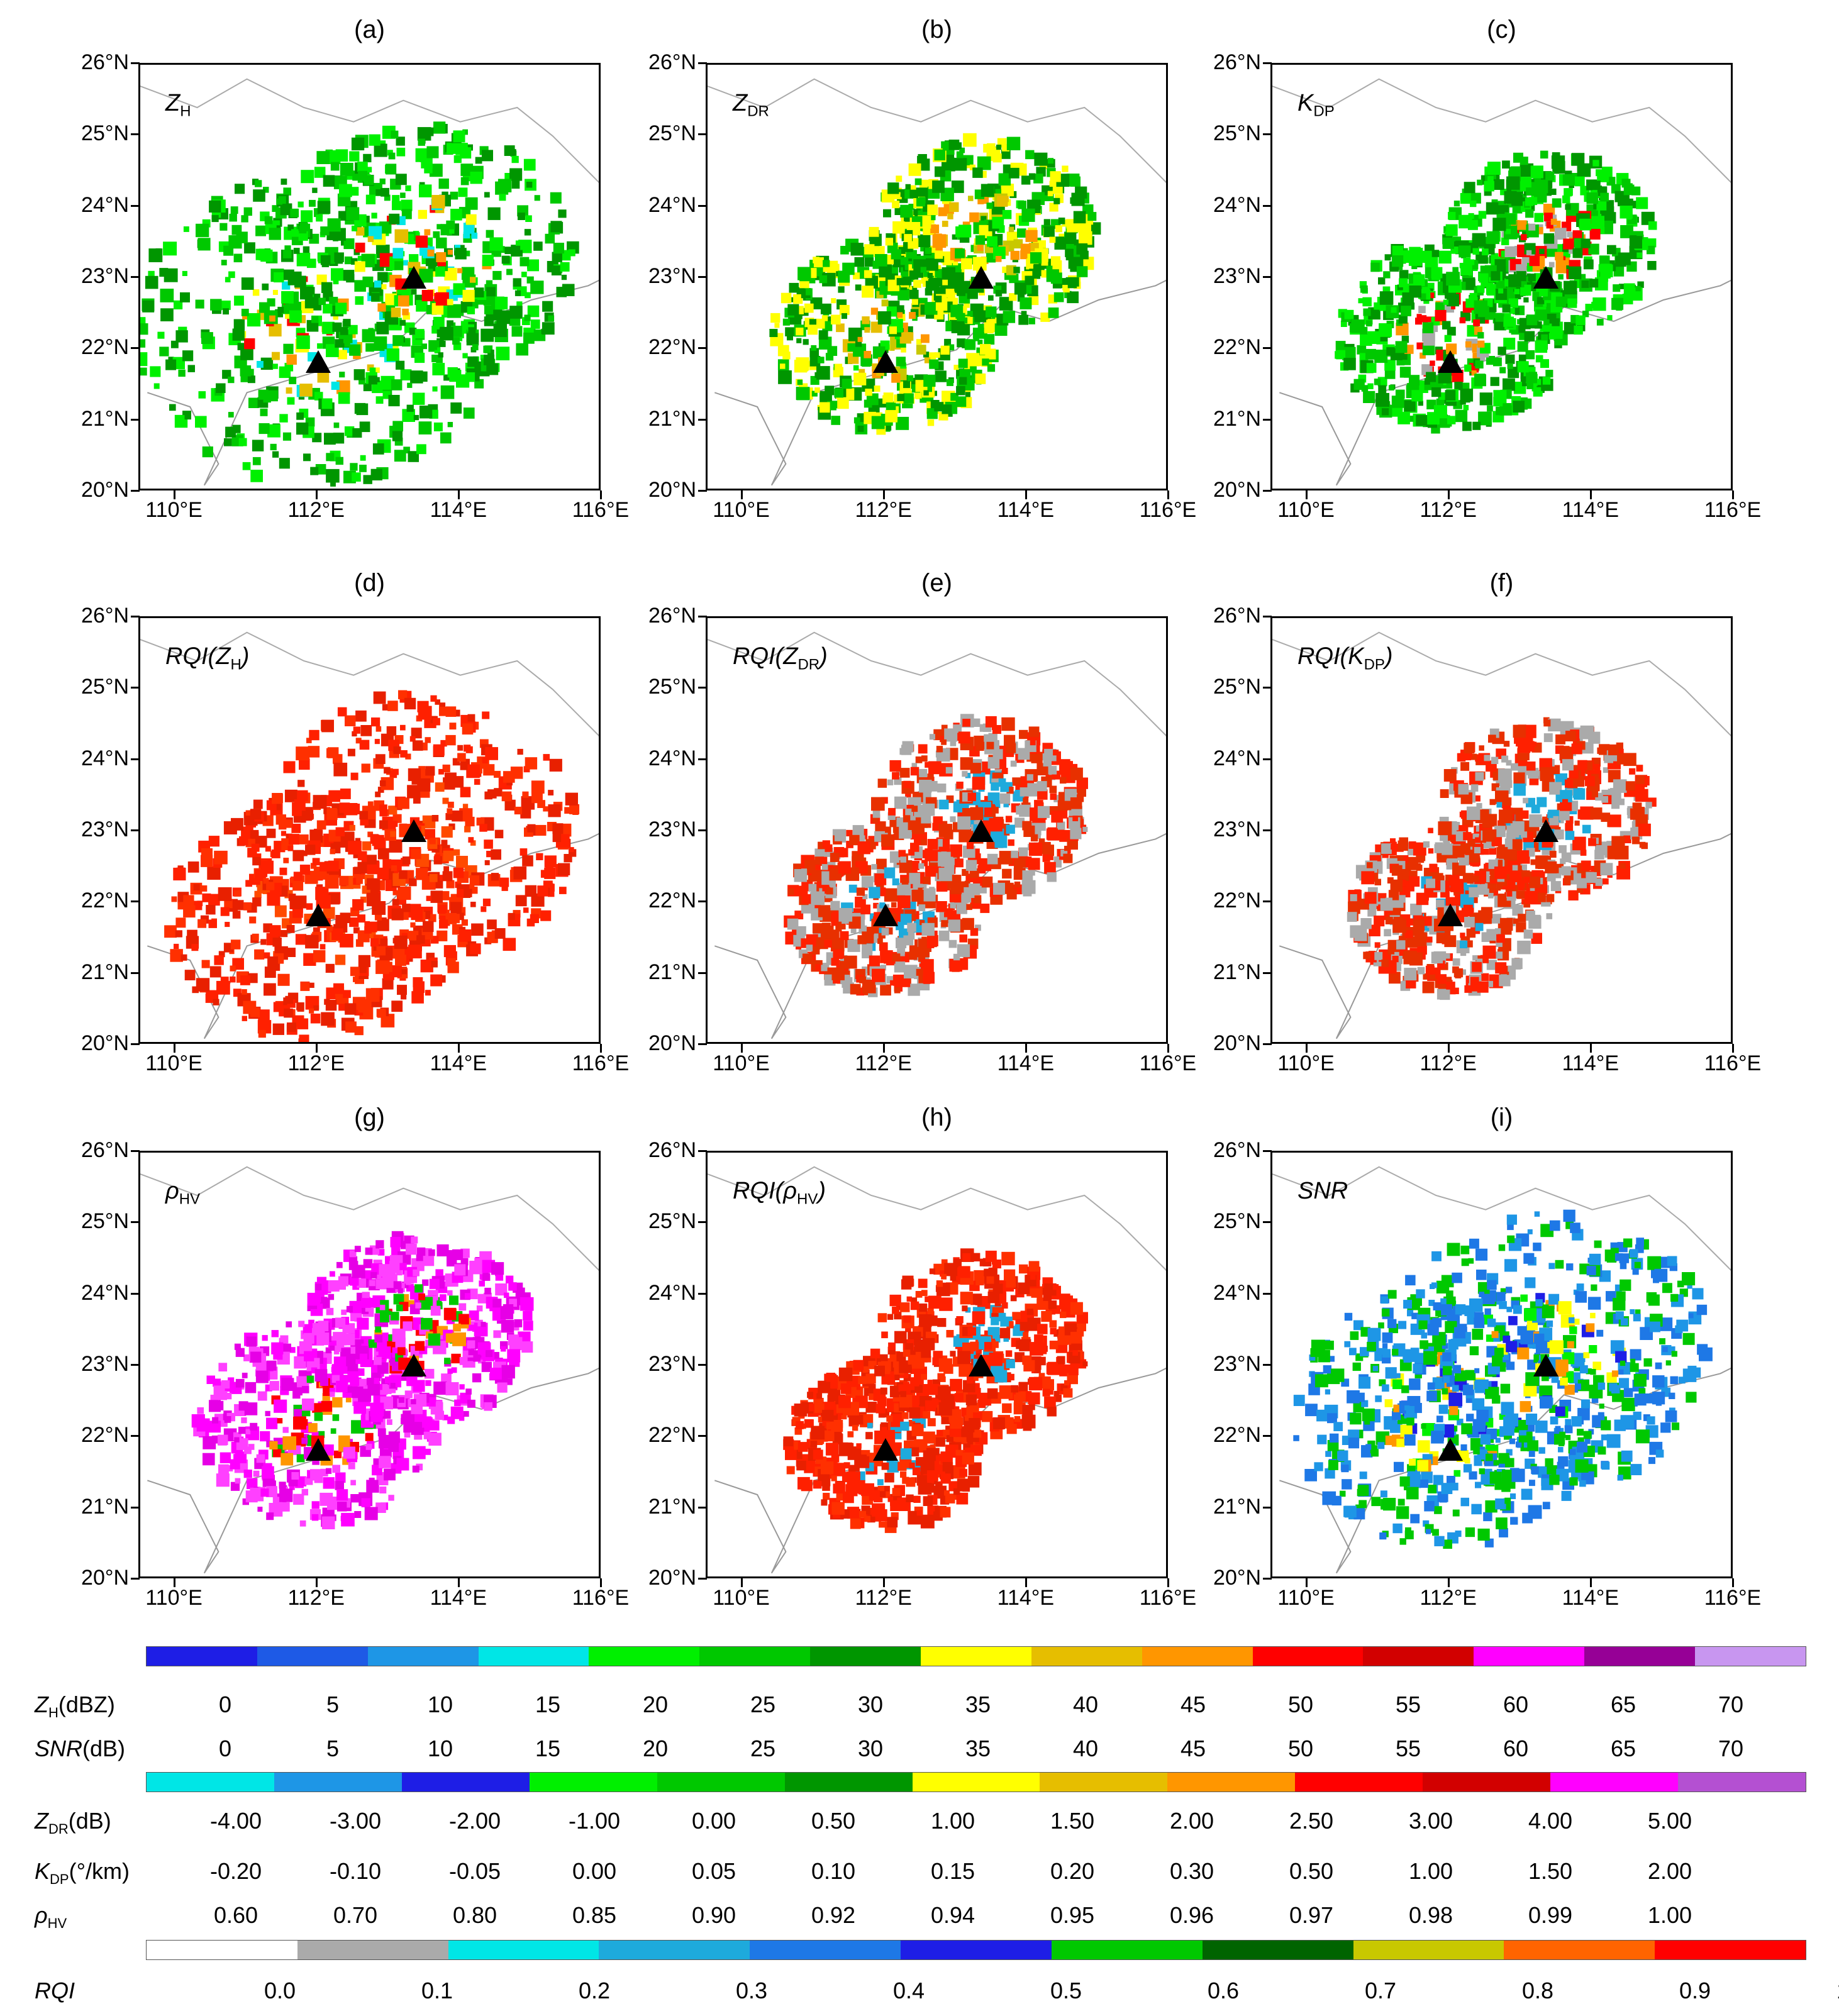 The image size is (1839, 2016). I want to click on map-panel-g: ρHV, so click(369, 1364).